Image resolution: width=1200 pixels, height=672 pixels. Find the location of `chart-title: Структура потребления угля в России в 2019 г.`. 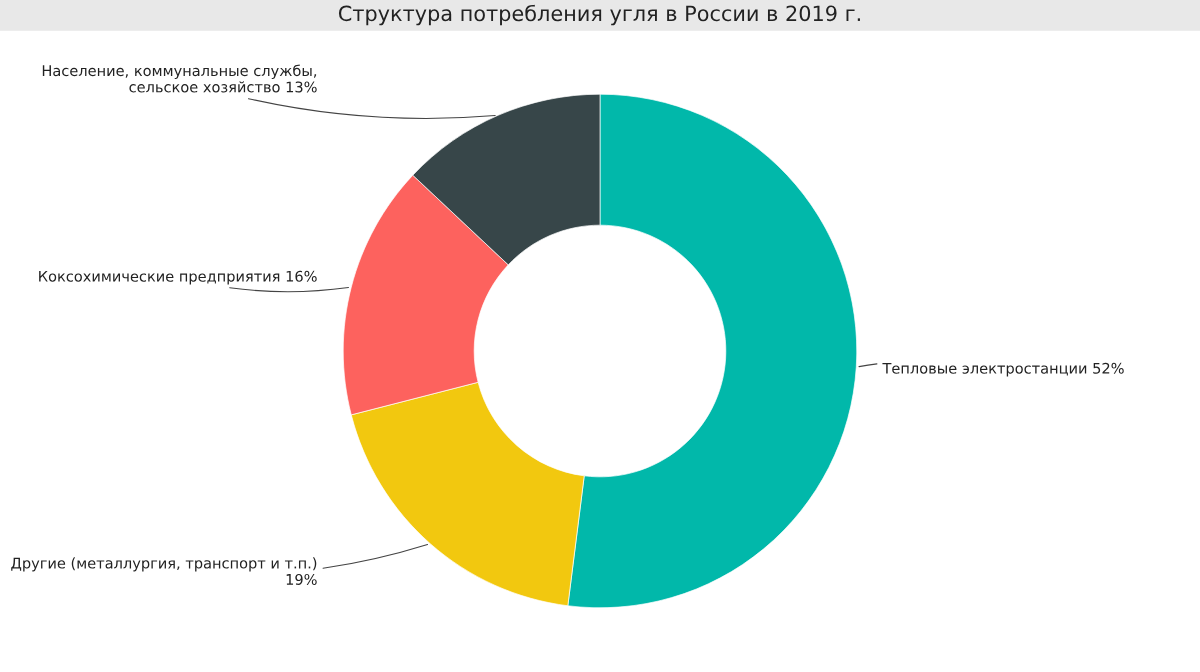

chart-title: Структура потребления угля в России в 2019 г. is located at coordinates (599, 15).